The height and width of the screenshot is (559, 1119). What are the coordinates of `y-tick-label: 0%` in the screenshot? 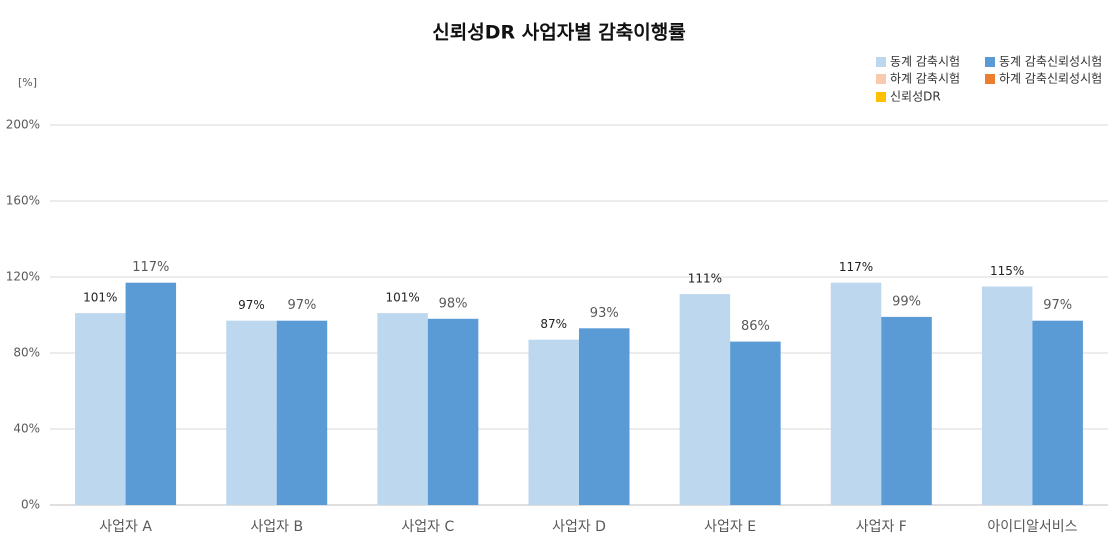 It's located at (30, 505).